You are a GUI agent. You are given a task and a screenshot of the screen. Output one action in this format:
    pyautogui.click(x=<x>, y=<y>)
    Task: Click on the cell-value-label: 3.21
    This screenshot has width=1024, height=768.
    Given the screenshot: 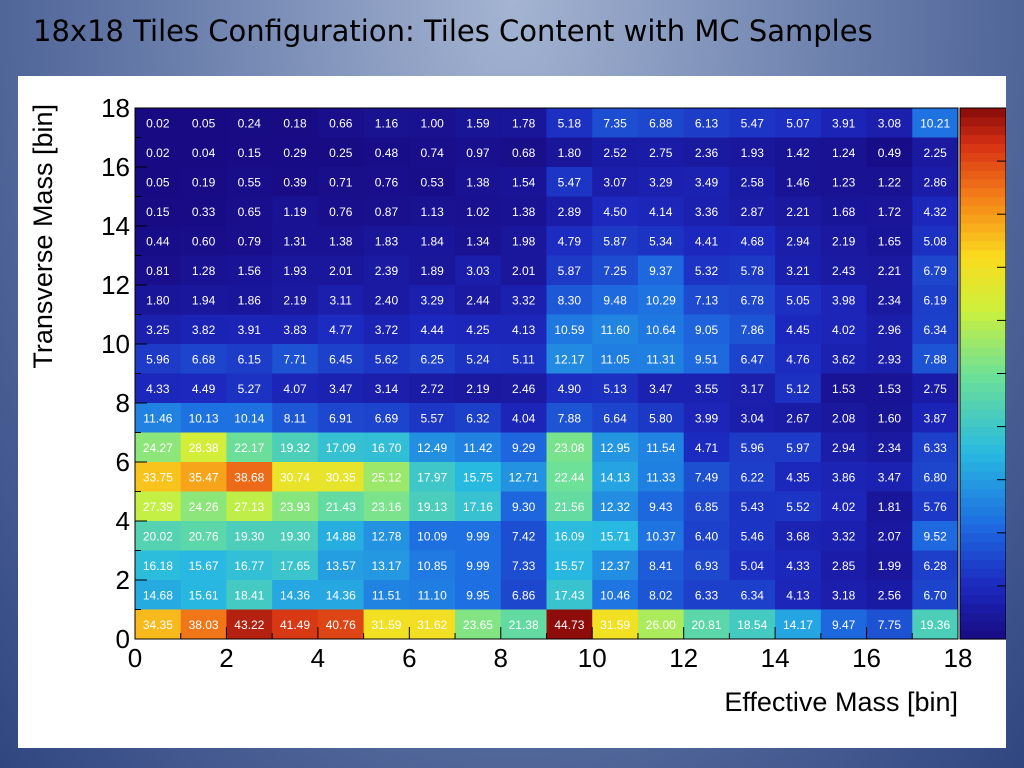 What is the action you would take?
    pyautogui.click(x=798, y=271)
    